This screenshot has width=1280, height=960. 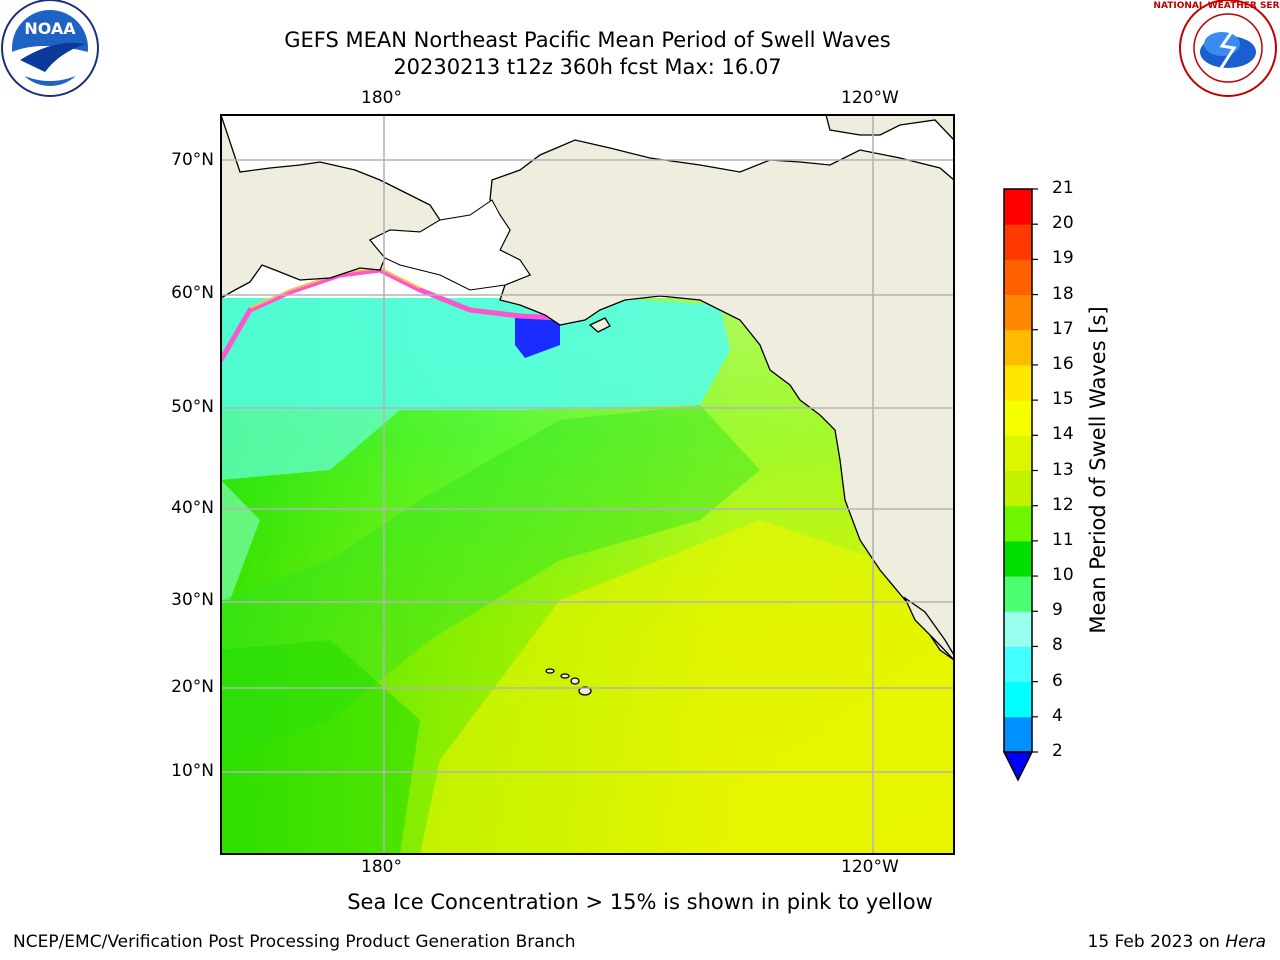 What do you see at coordinates (1156, 942) in the screenshot?
I see `footer-date-text: 15 Feb 2023 on` at bounding box center [1156, 942].